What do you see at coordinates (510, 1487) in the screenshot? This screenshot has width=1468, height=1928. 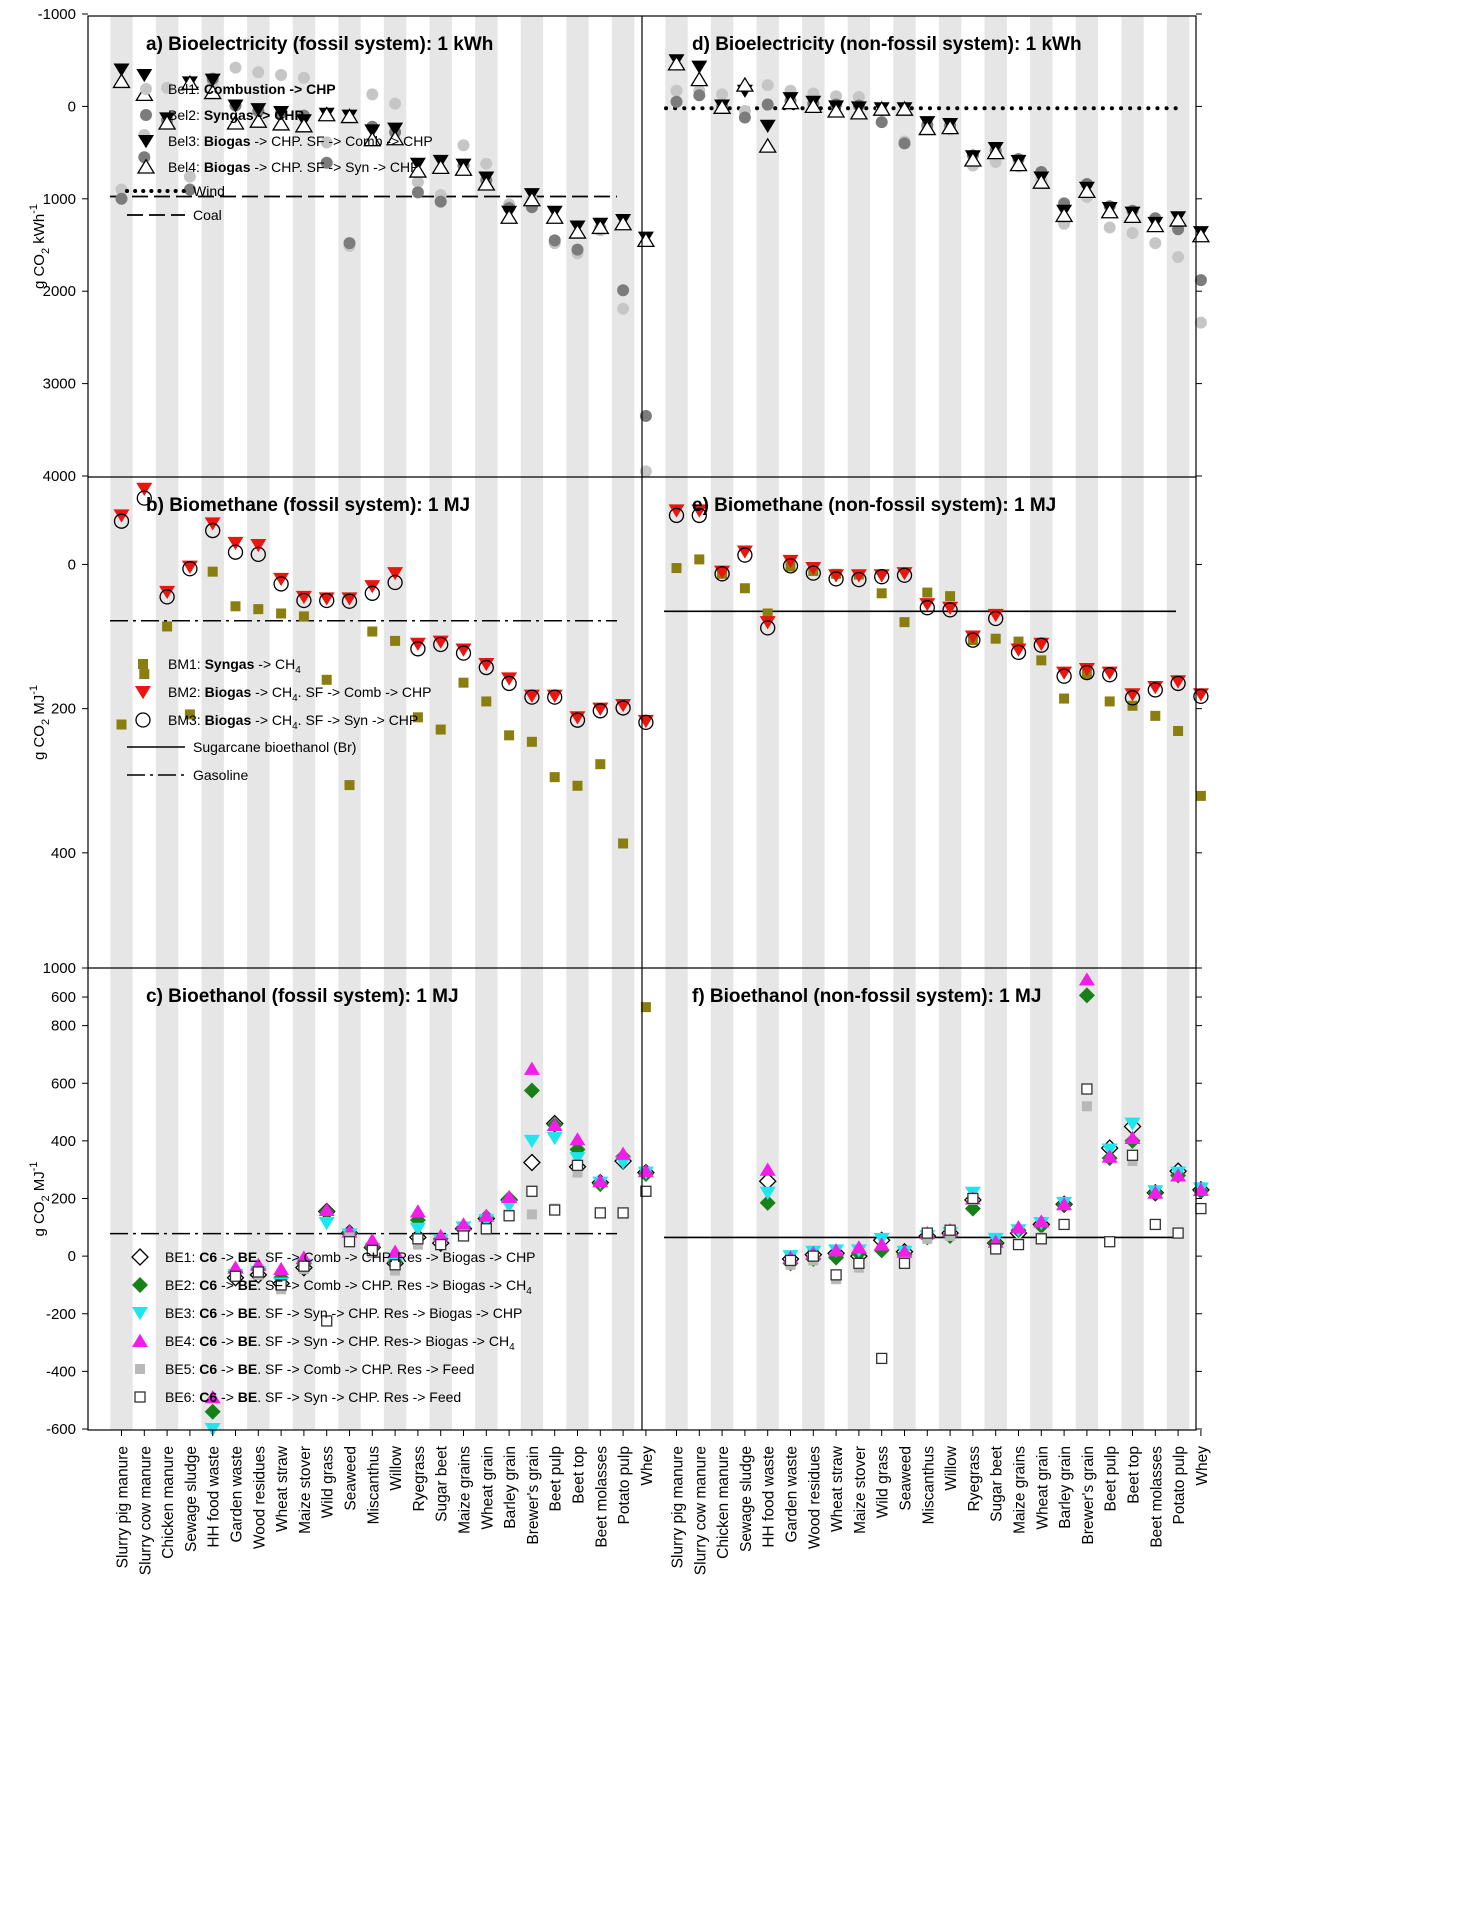 I see `x-category-label: Barley grain` at bounding box center [510, 1487].